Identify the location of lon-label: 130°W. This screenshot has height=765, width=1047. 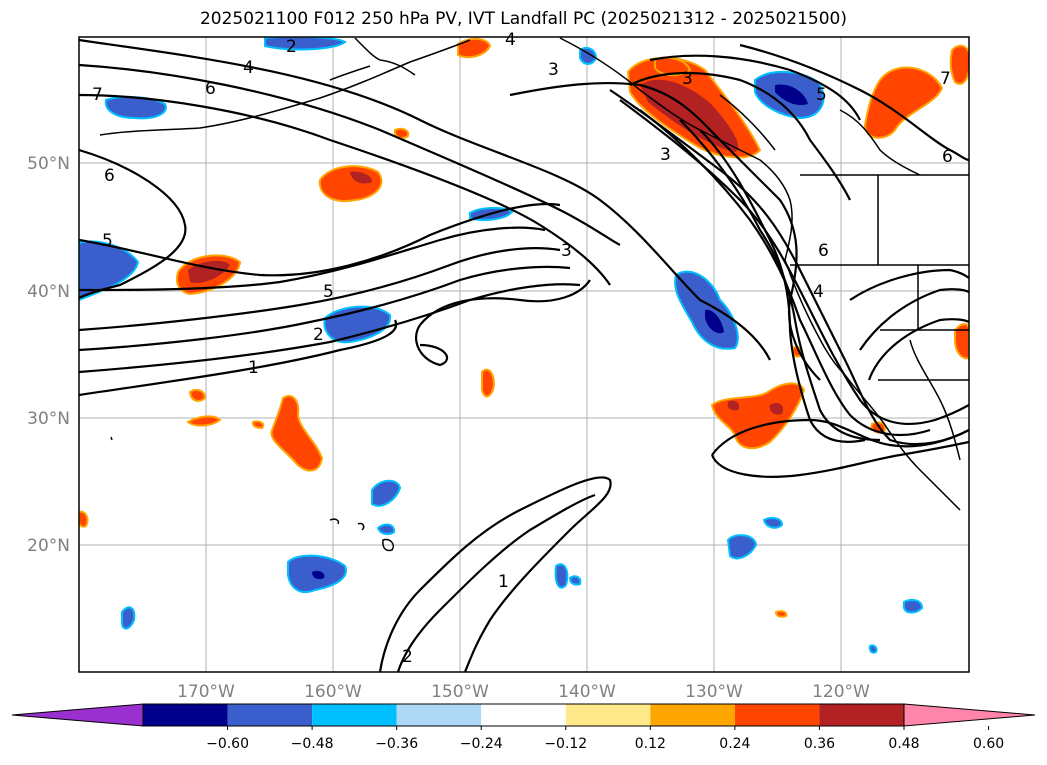
(714, 692).